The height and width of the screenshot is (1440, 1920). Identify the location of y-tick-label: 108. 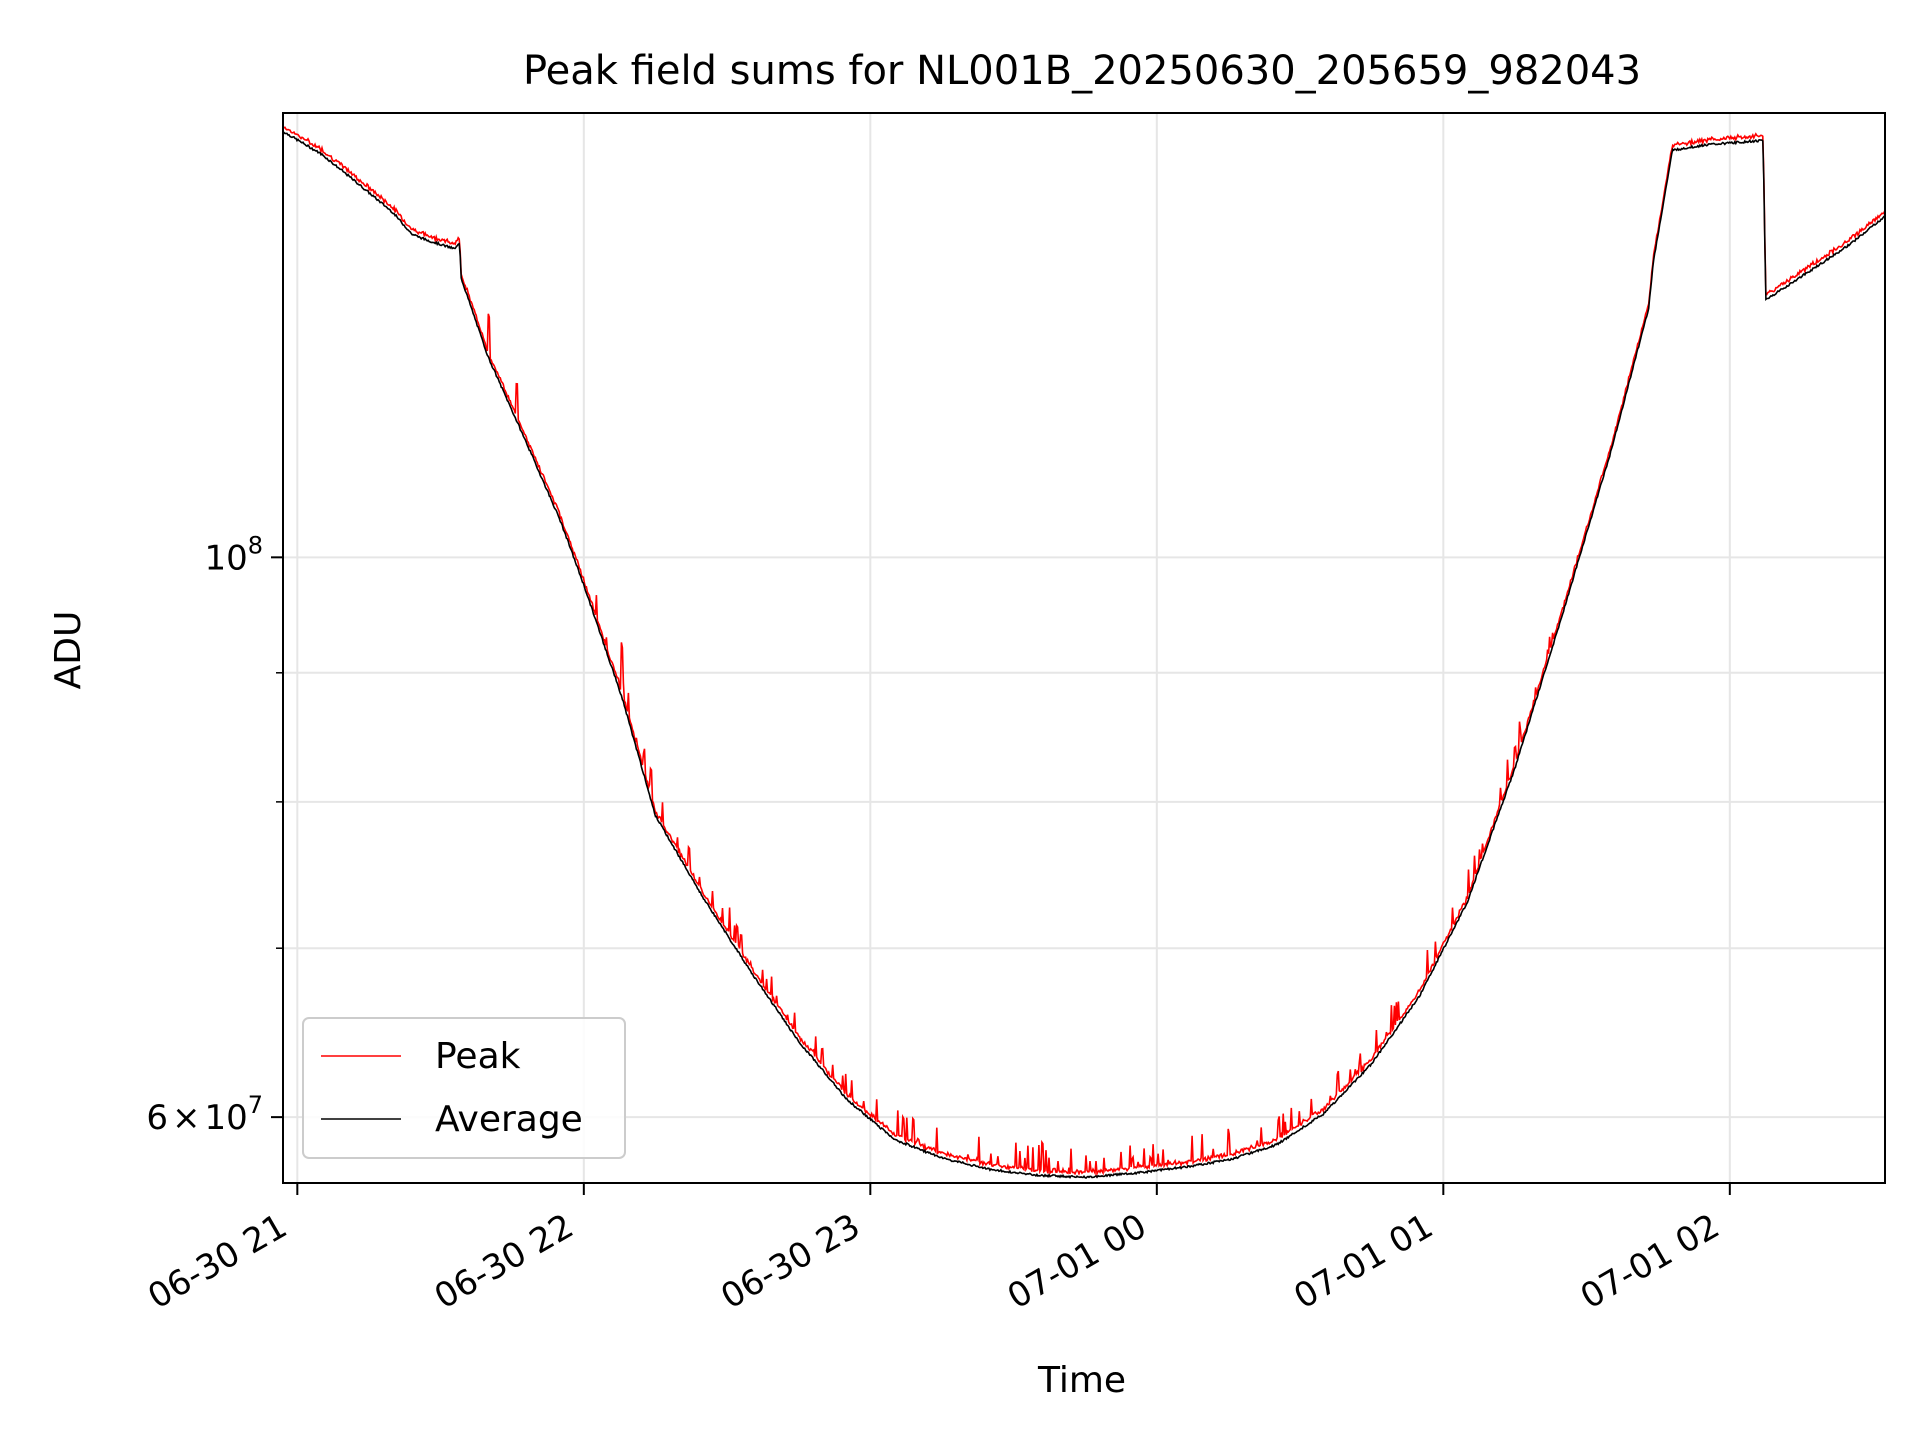
(233, 554).